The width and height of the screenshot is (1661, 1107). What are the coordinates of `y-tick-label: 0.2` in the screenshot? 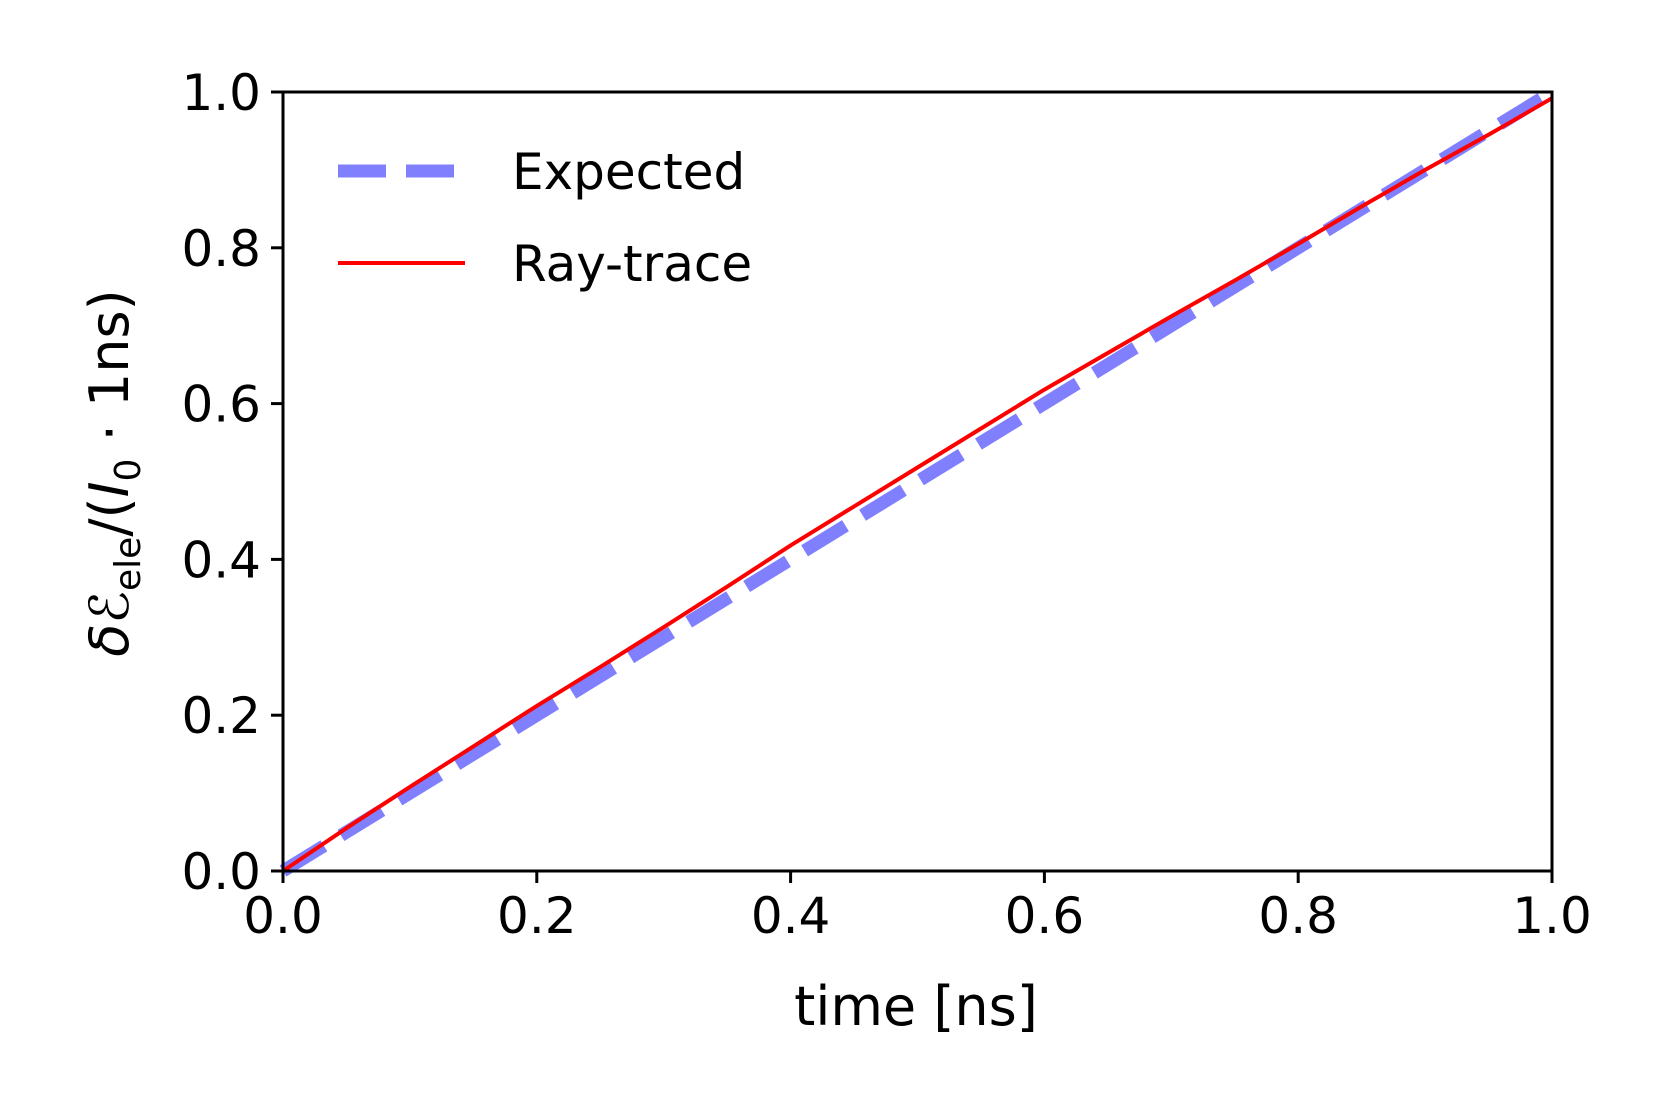 It's located at (221, 716).